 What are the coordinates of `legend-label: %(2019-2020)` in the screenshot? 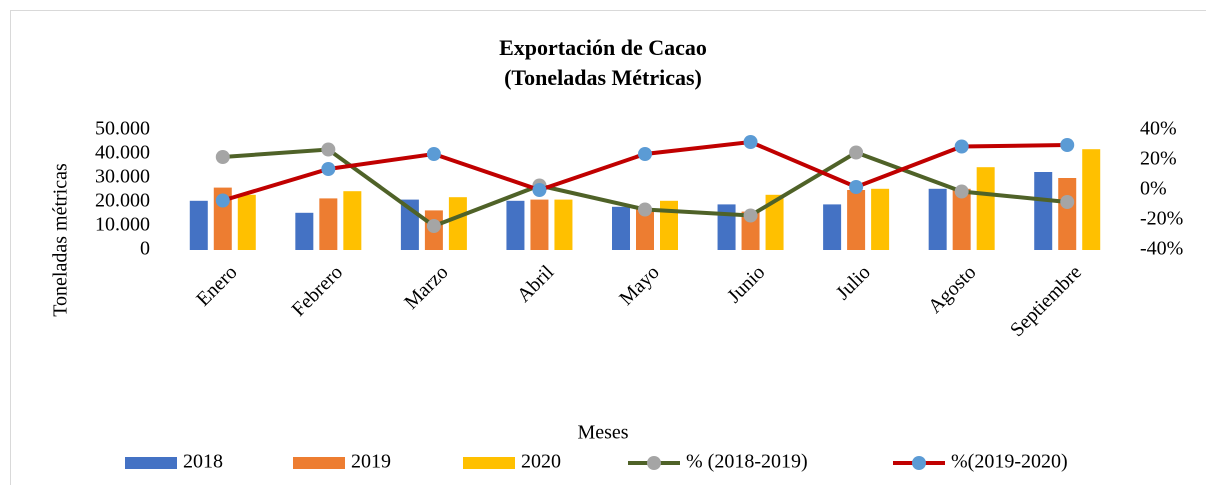 It's located at (1009, 462).